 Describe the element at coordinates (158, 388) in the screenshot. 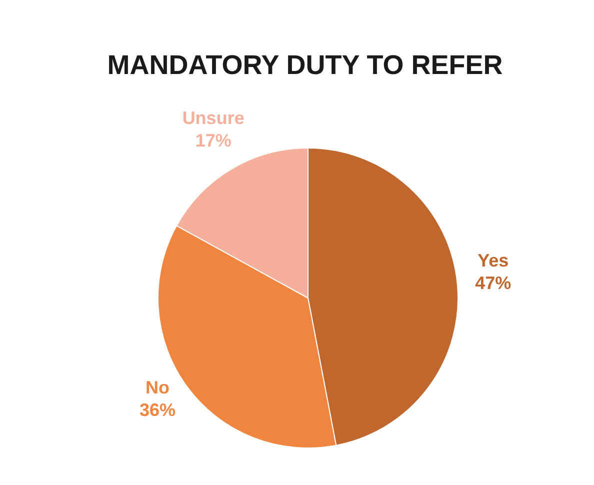

I see `slice-label: No` at that location.